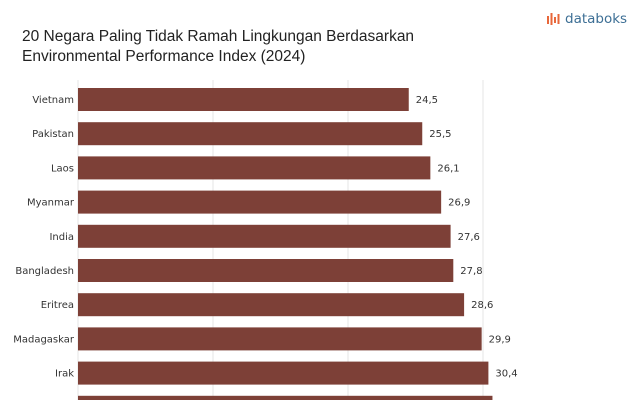  I want to click on bar-logo-icon, so click(553, 19).